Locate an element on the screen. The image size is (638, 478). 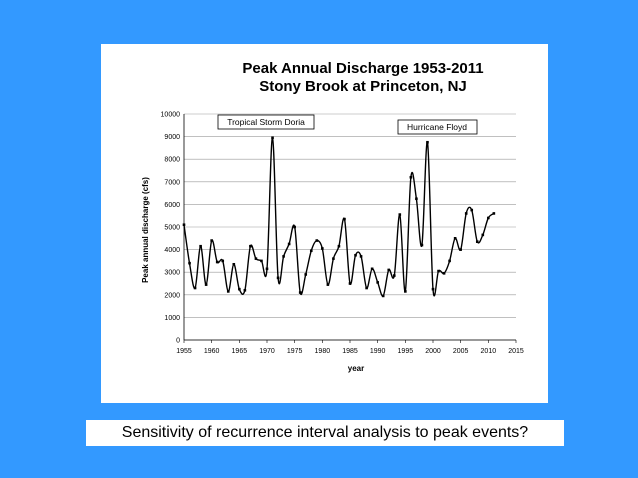
x-tick-label: 1995 is located at coordinates (406, 351).